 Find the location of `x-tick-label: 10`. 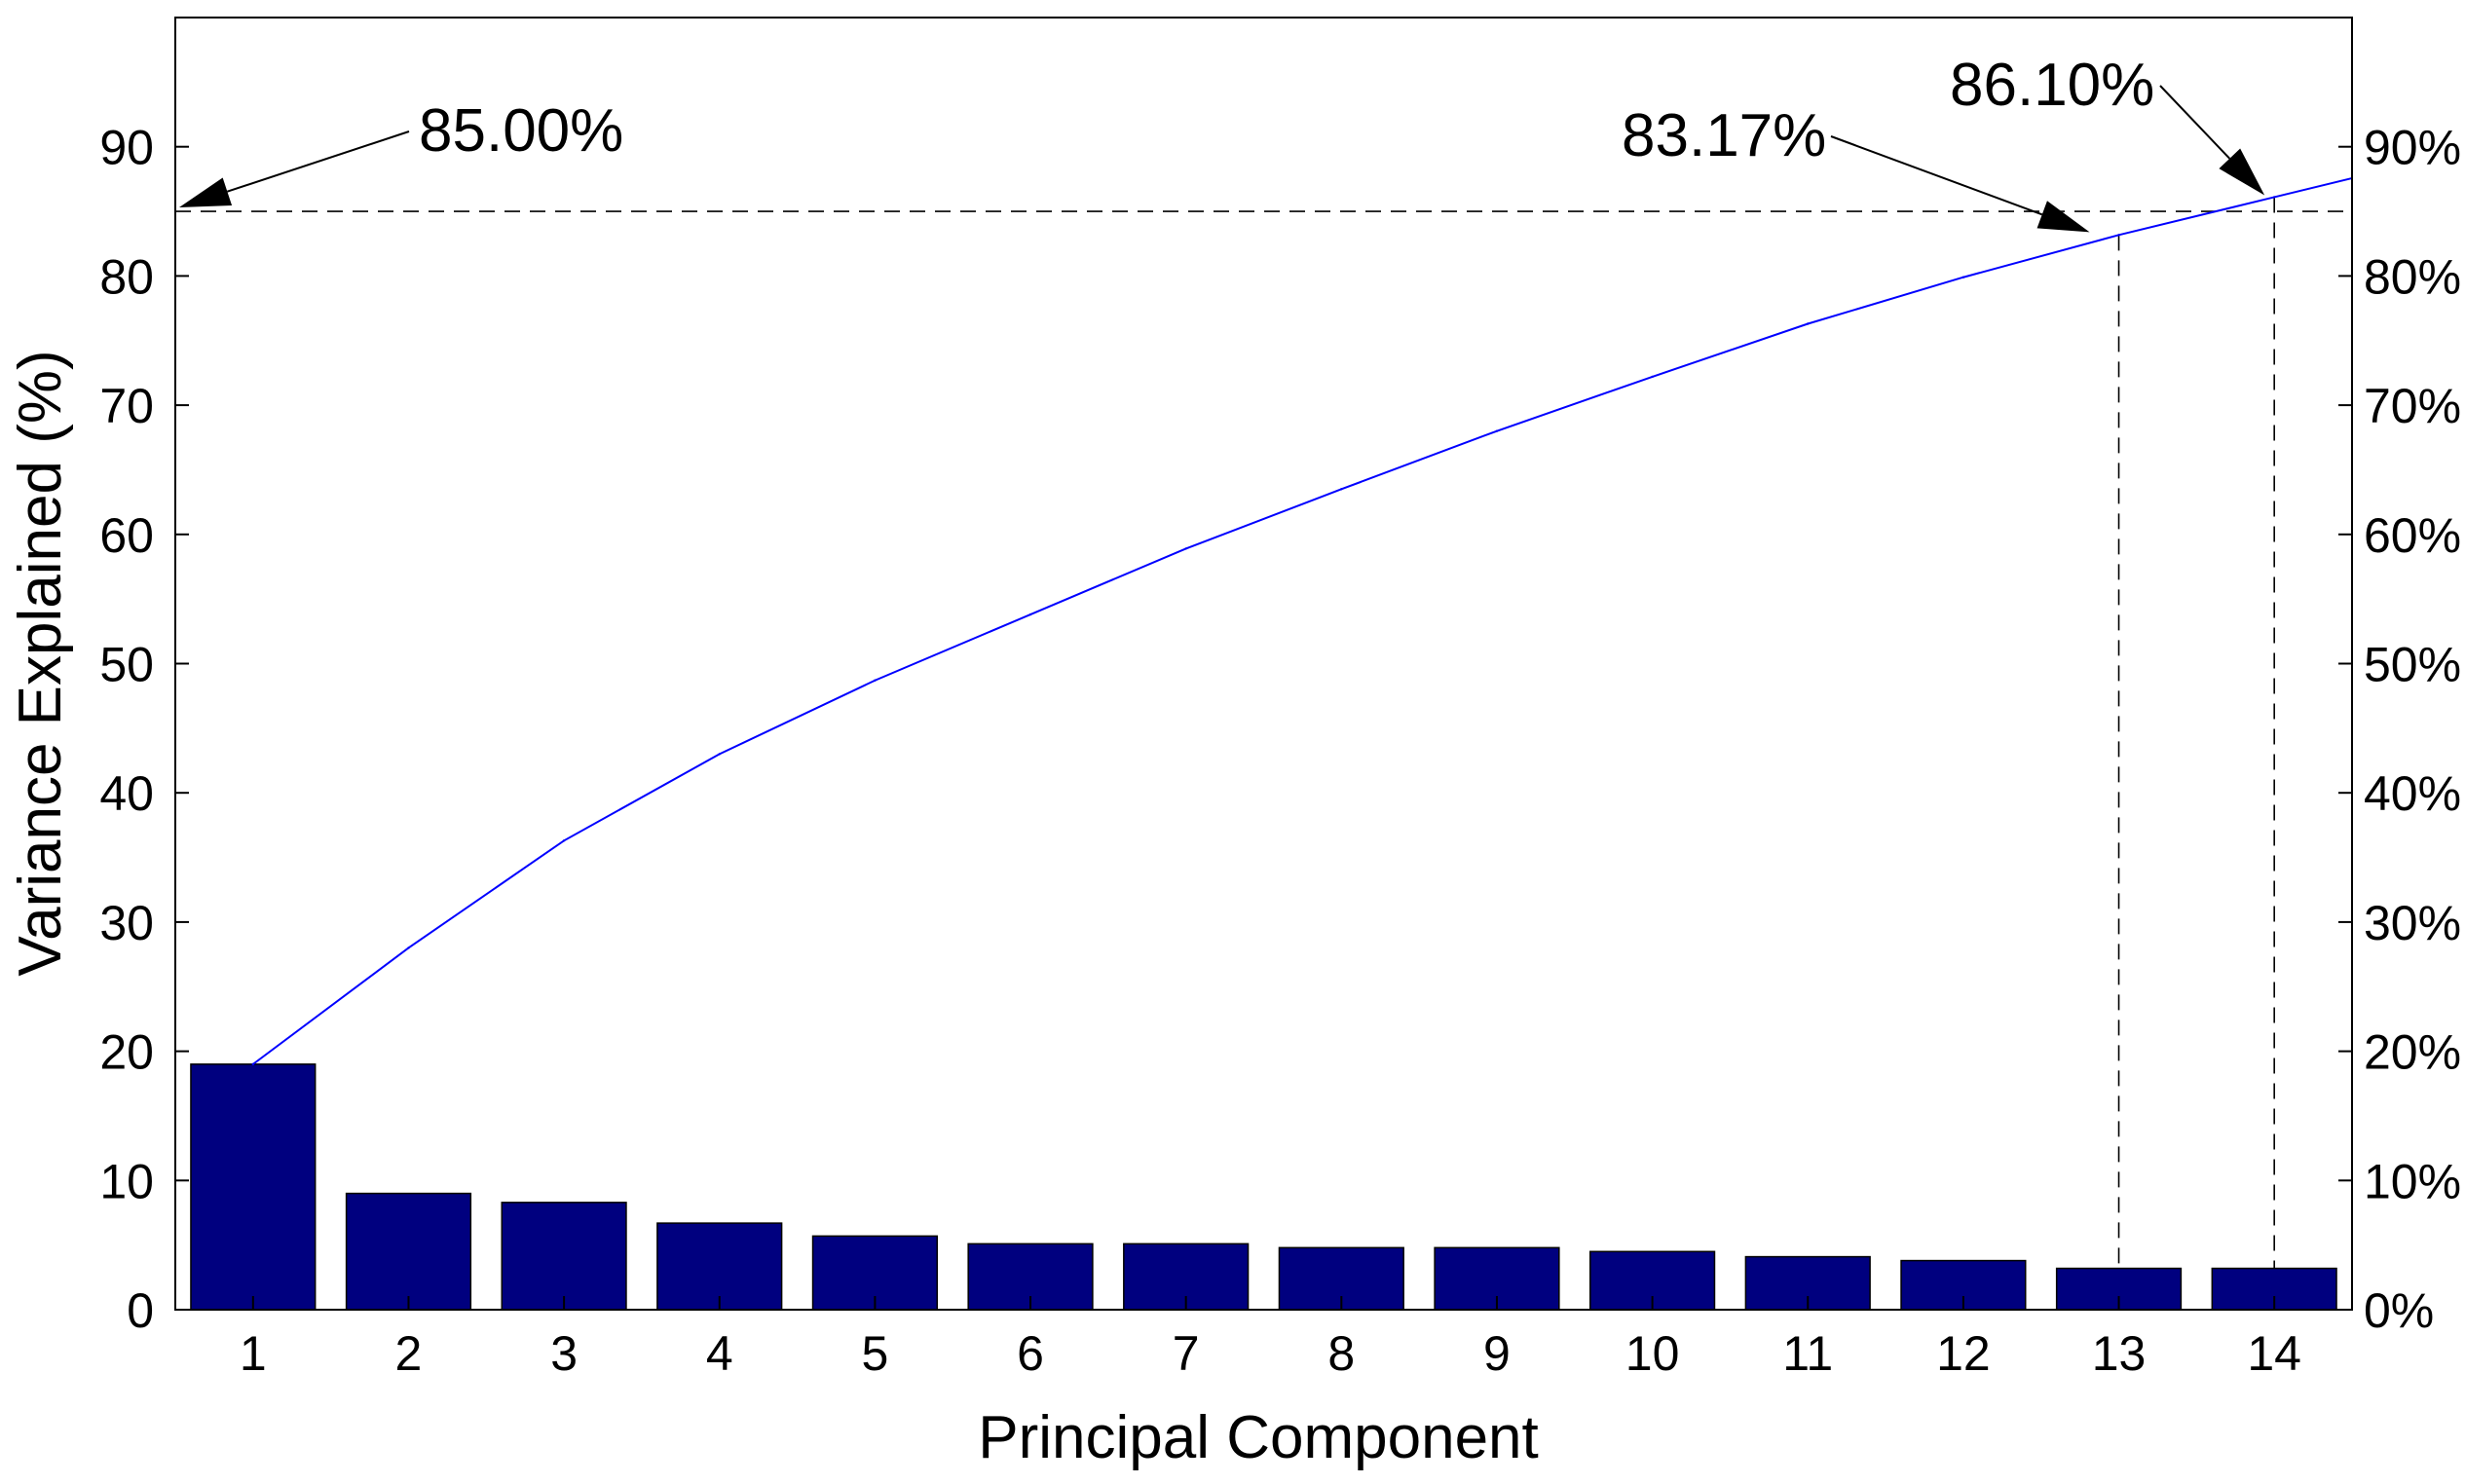

x-tick-label: 10 is located at coordinates (1652, 1353).